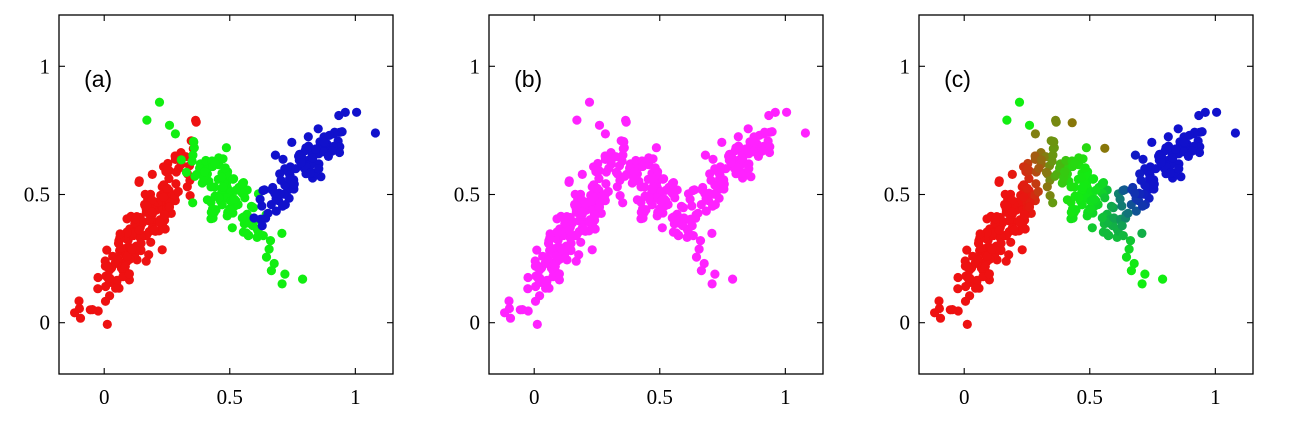  Describe the element at coordinates (1085, 213) in the screenshot. I see `data-points` at that location.